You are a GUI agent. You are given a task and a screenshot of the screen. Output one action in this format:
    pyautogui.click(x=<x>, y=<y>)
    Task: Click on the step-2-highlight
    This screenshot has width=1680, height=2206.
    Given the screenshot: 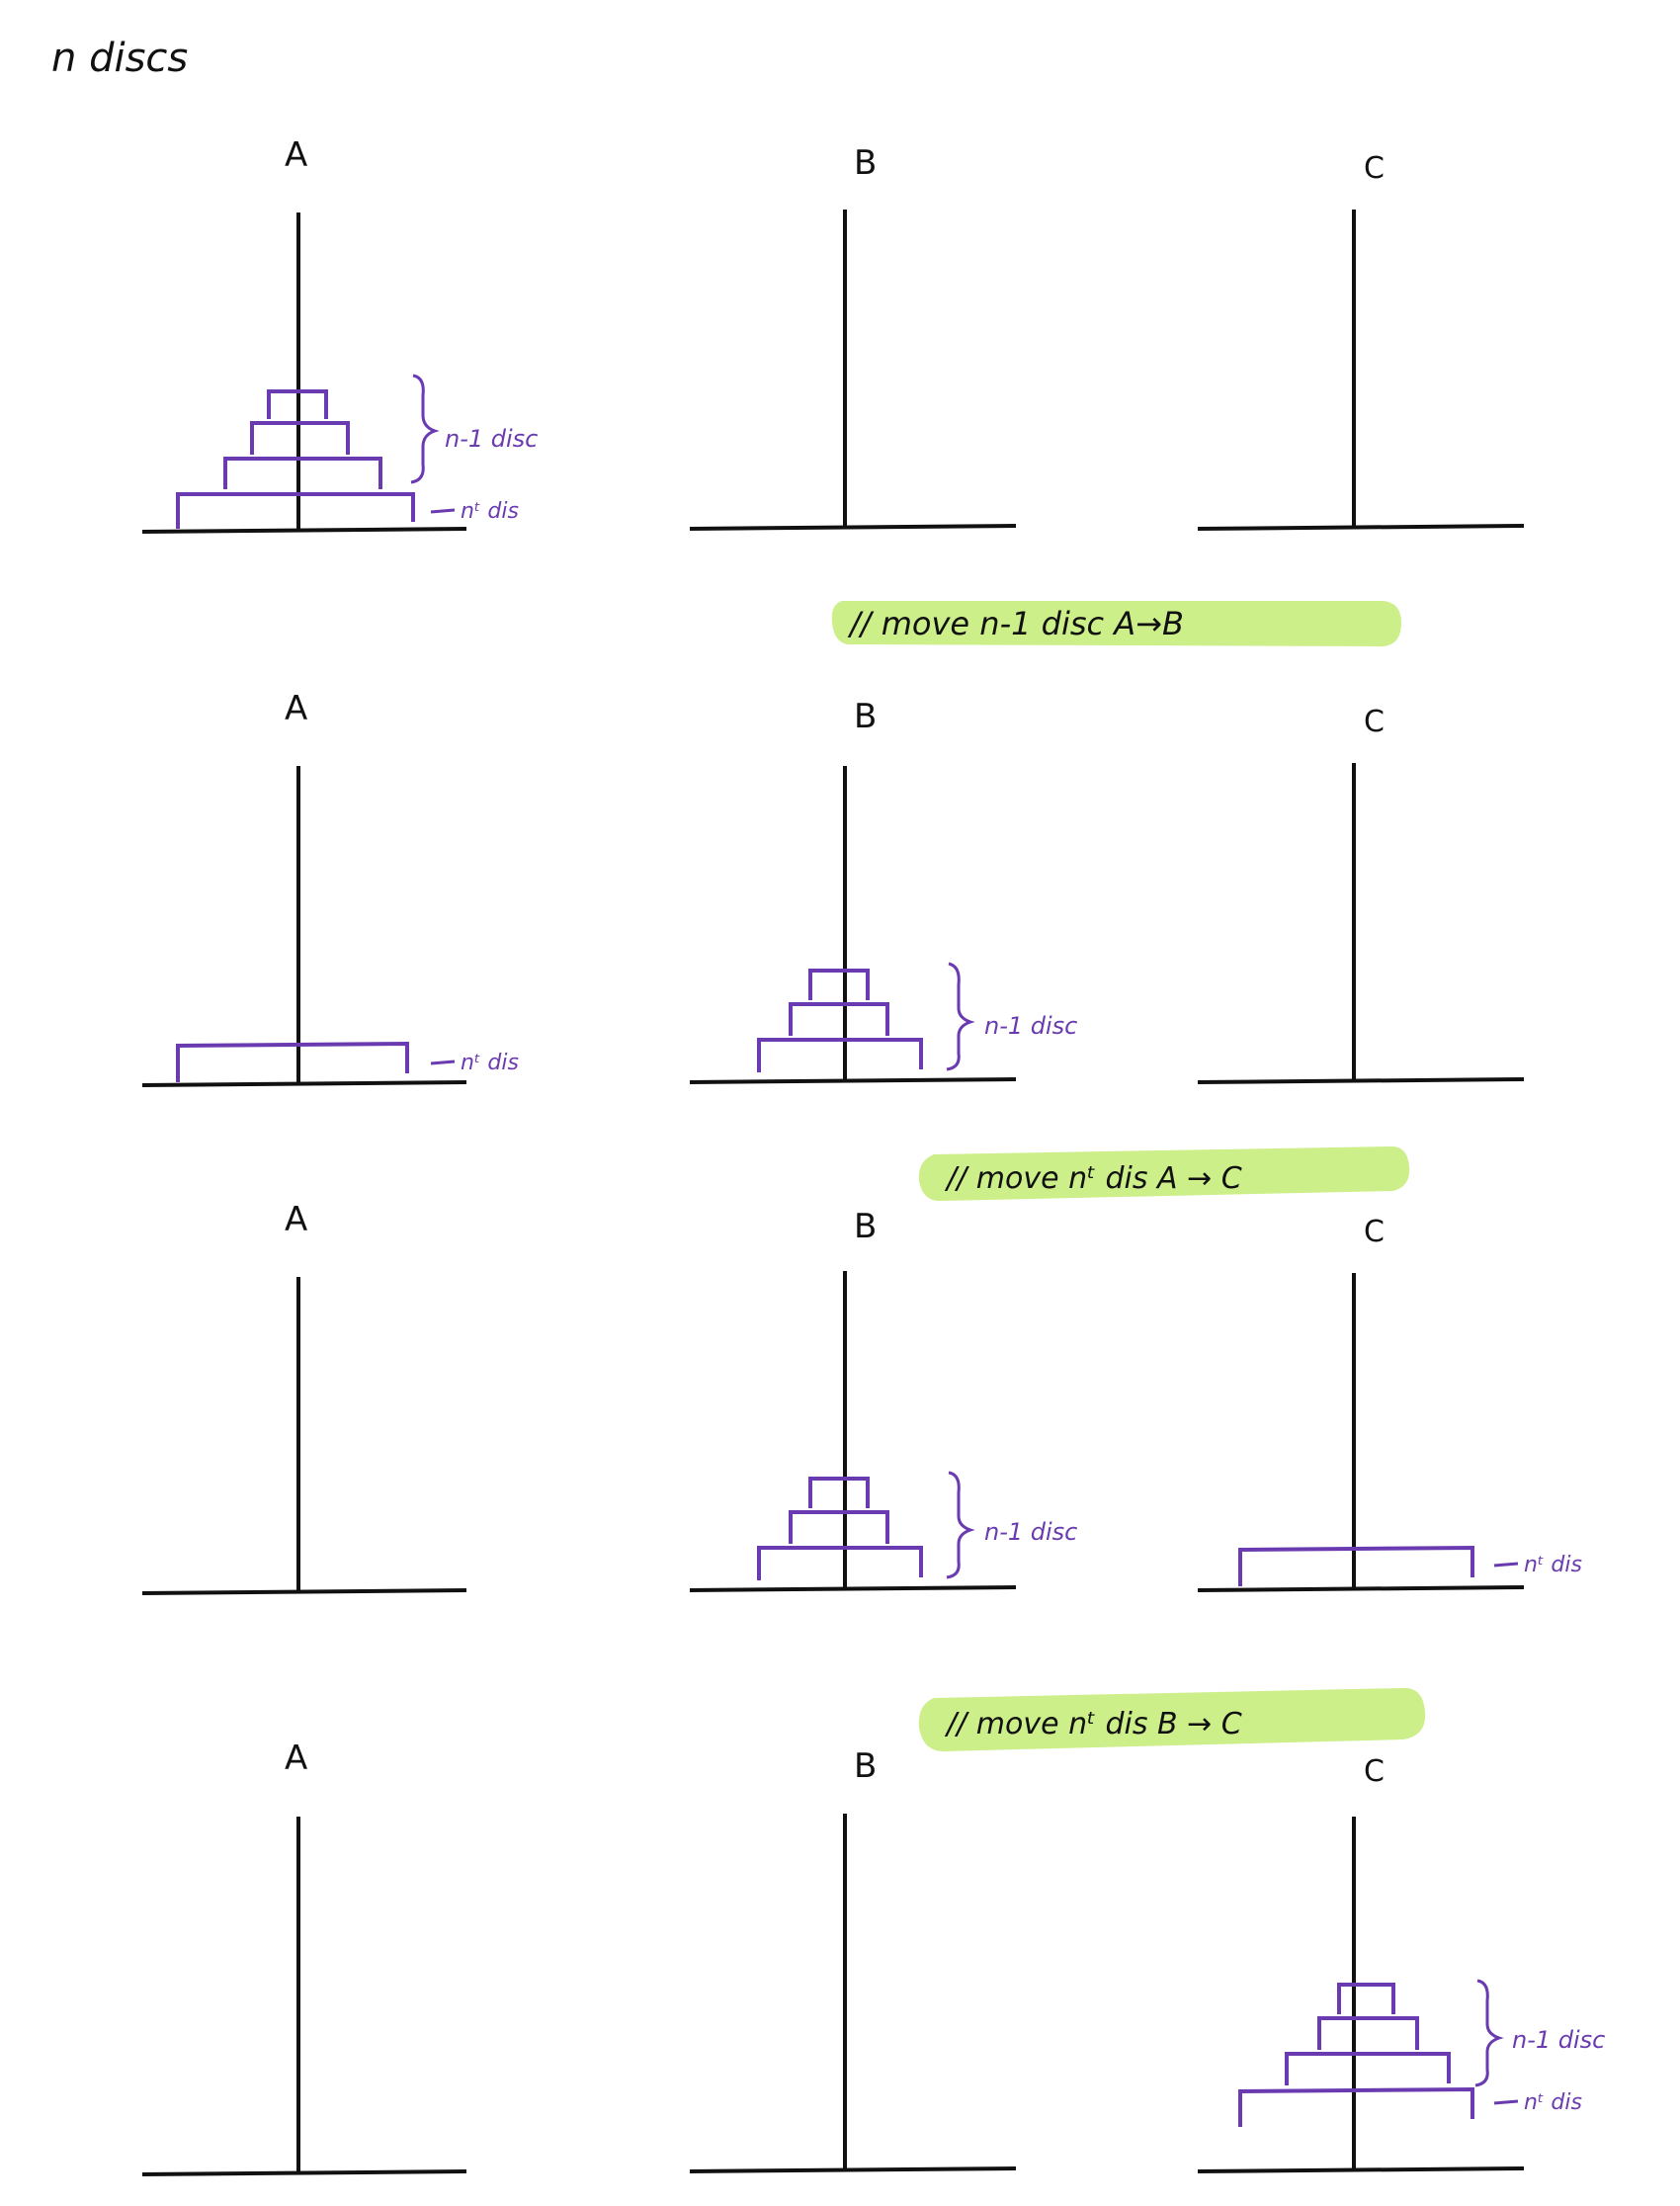 What is the action you would take?
    pyautogui.click(x=1164, y=1173)
    